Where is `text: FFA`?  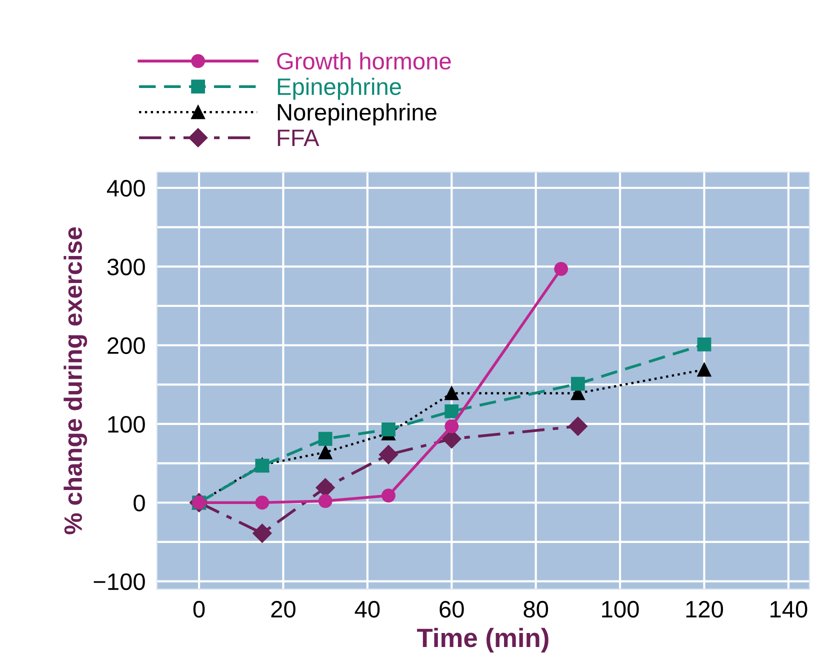 text: FFA is located at coordinates (299, 138).